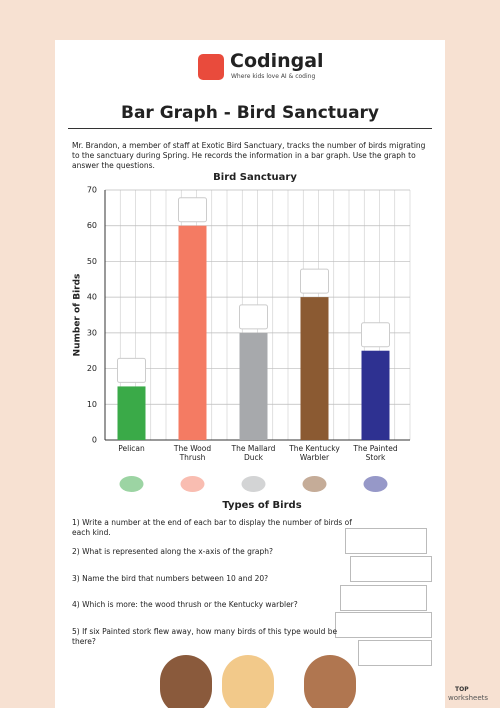 This screenshot has height=708, width=500. What do you see at coordinates (314, 453) in the screenshot?
I see `x-tick-label: The Kentucky Warbler` at bounding box center [314, 453].